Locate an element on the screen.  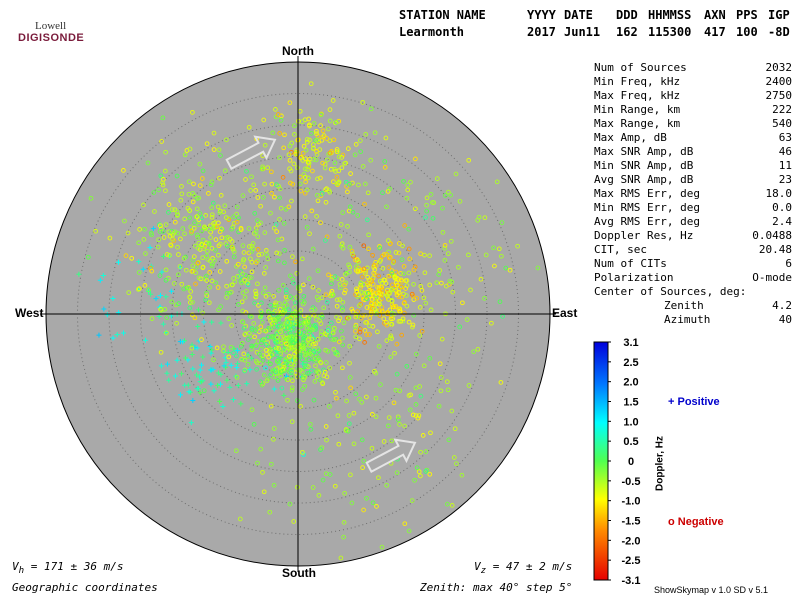
logo-digisonde-text: DIGISONDE is located at coordinates (51, 38).